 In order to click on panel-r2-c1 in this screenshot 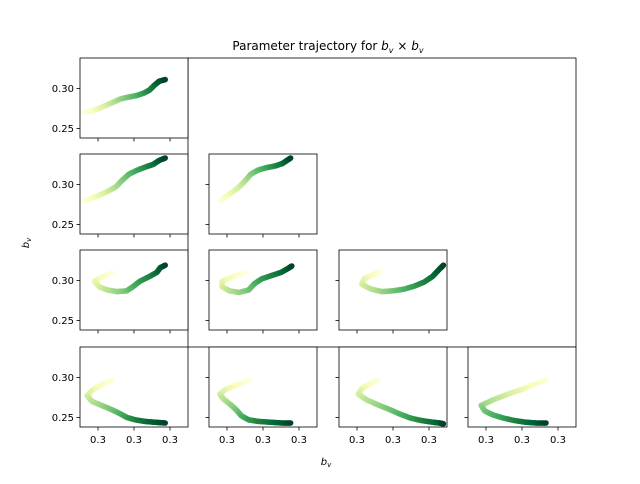, I will do `click(261, 291)`.